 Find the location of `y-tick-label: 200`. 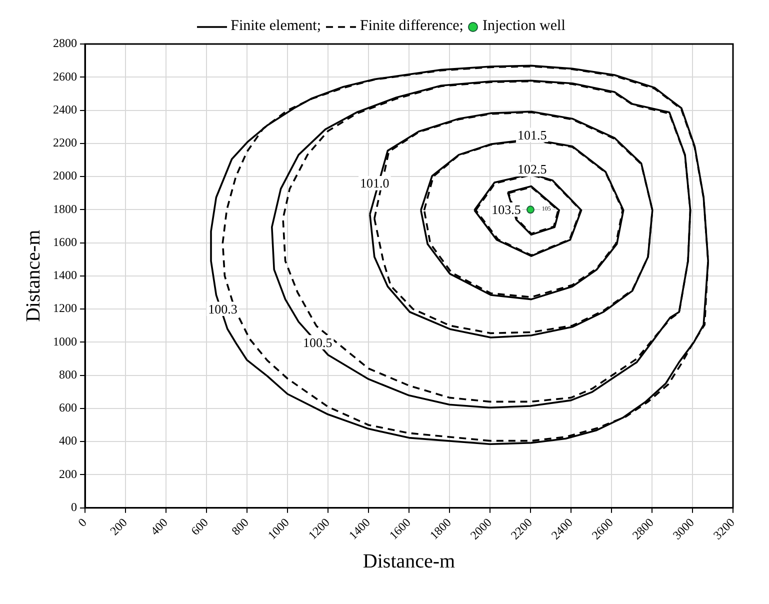

y-tick-label: 200 is located at coordinates (68, 473).